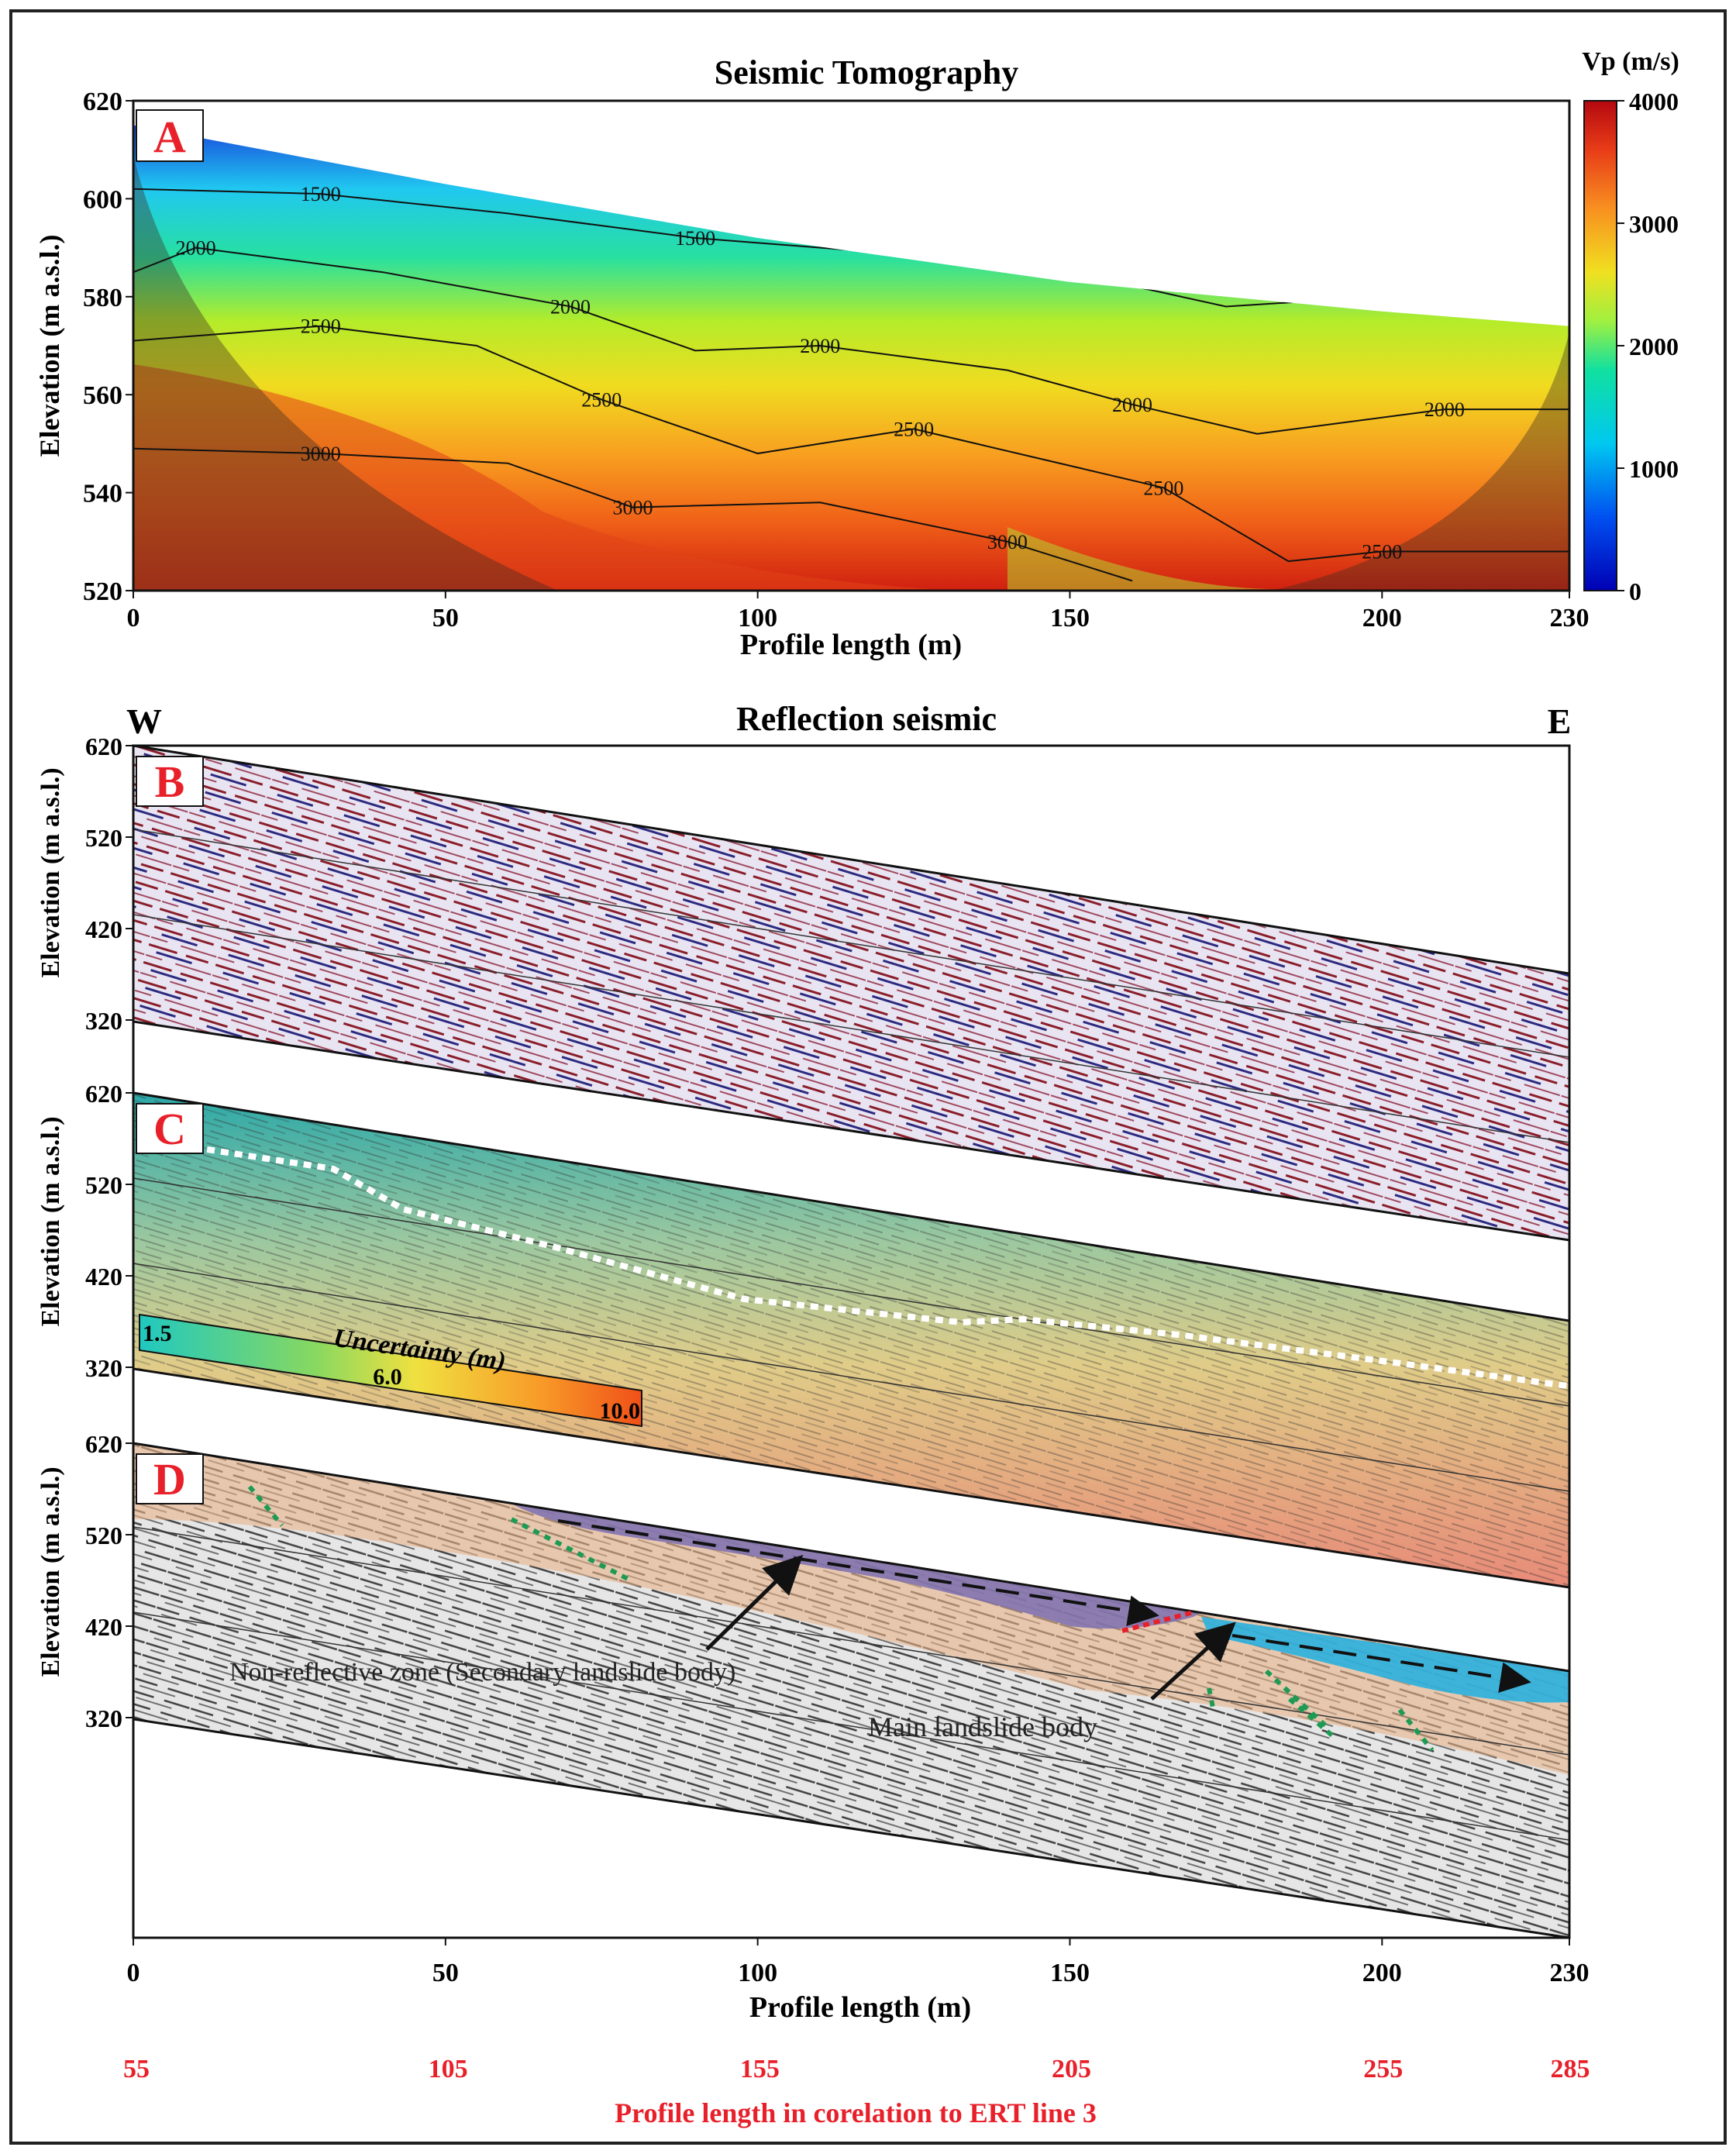 The image size is (1736, 2154). Describe the element at coordinates (1157, 1621) in the screenshot. I see `red-contact-dotted` at that location.